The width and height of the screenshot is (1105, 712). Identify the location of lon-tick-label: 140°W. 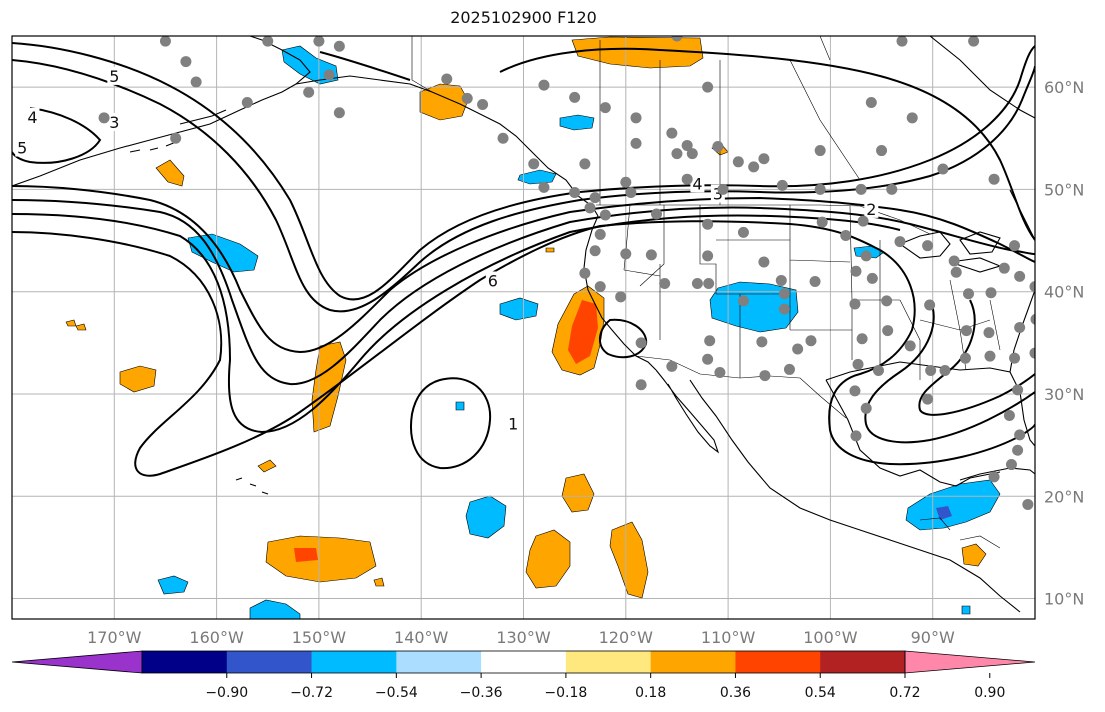
(421, 637).